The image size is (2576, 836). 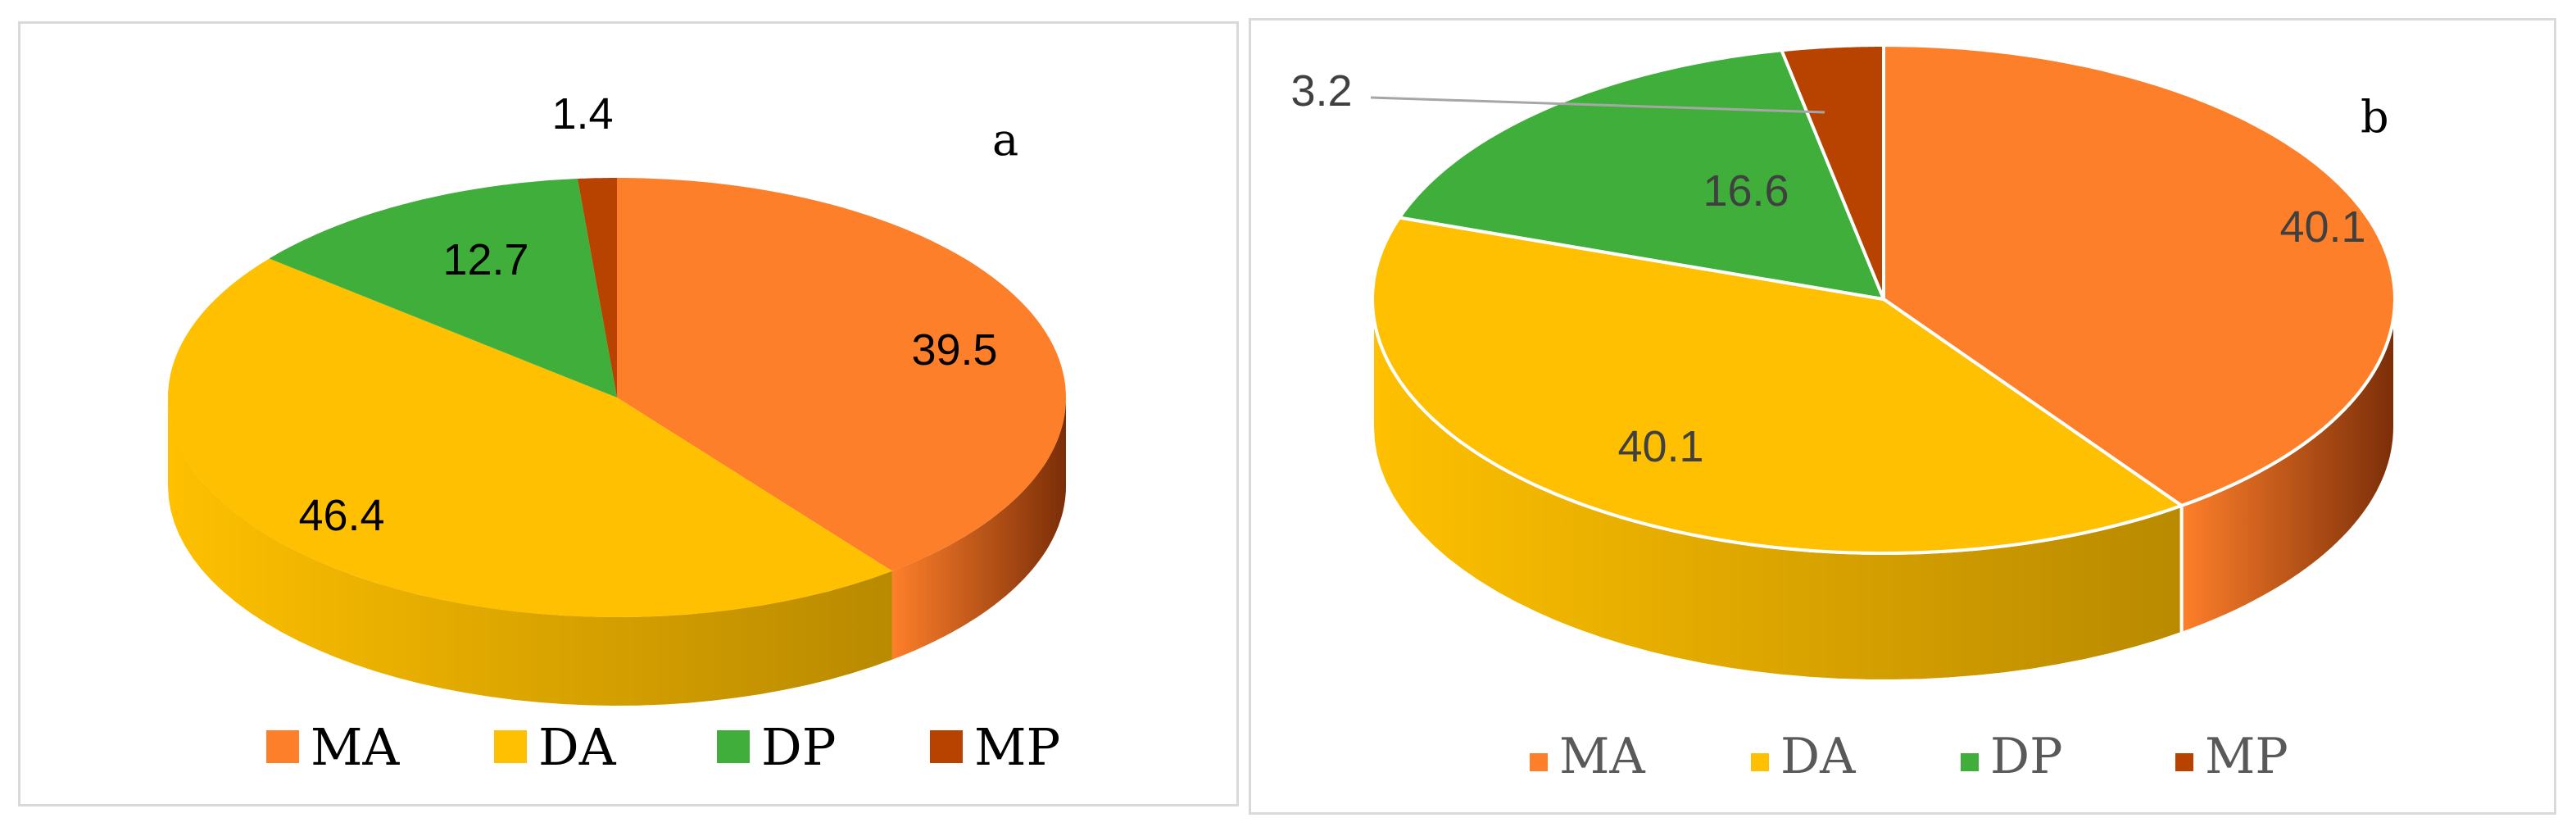 I want to click on legend-label-dp-a: DP, so click(x=798, y=747).